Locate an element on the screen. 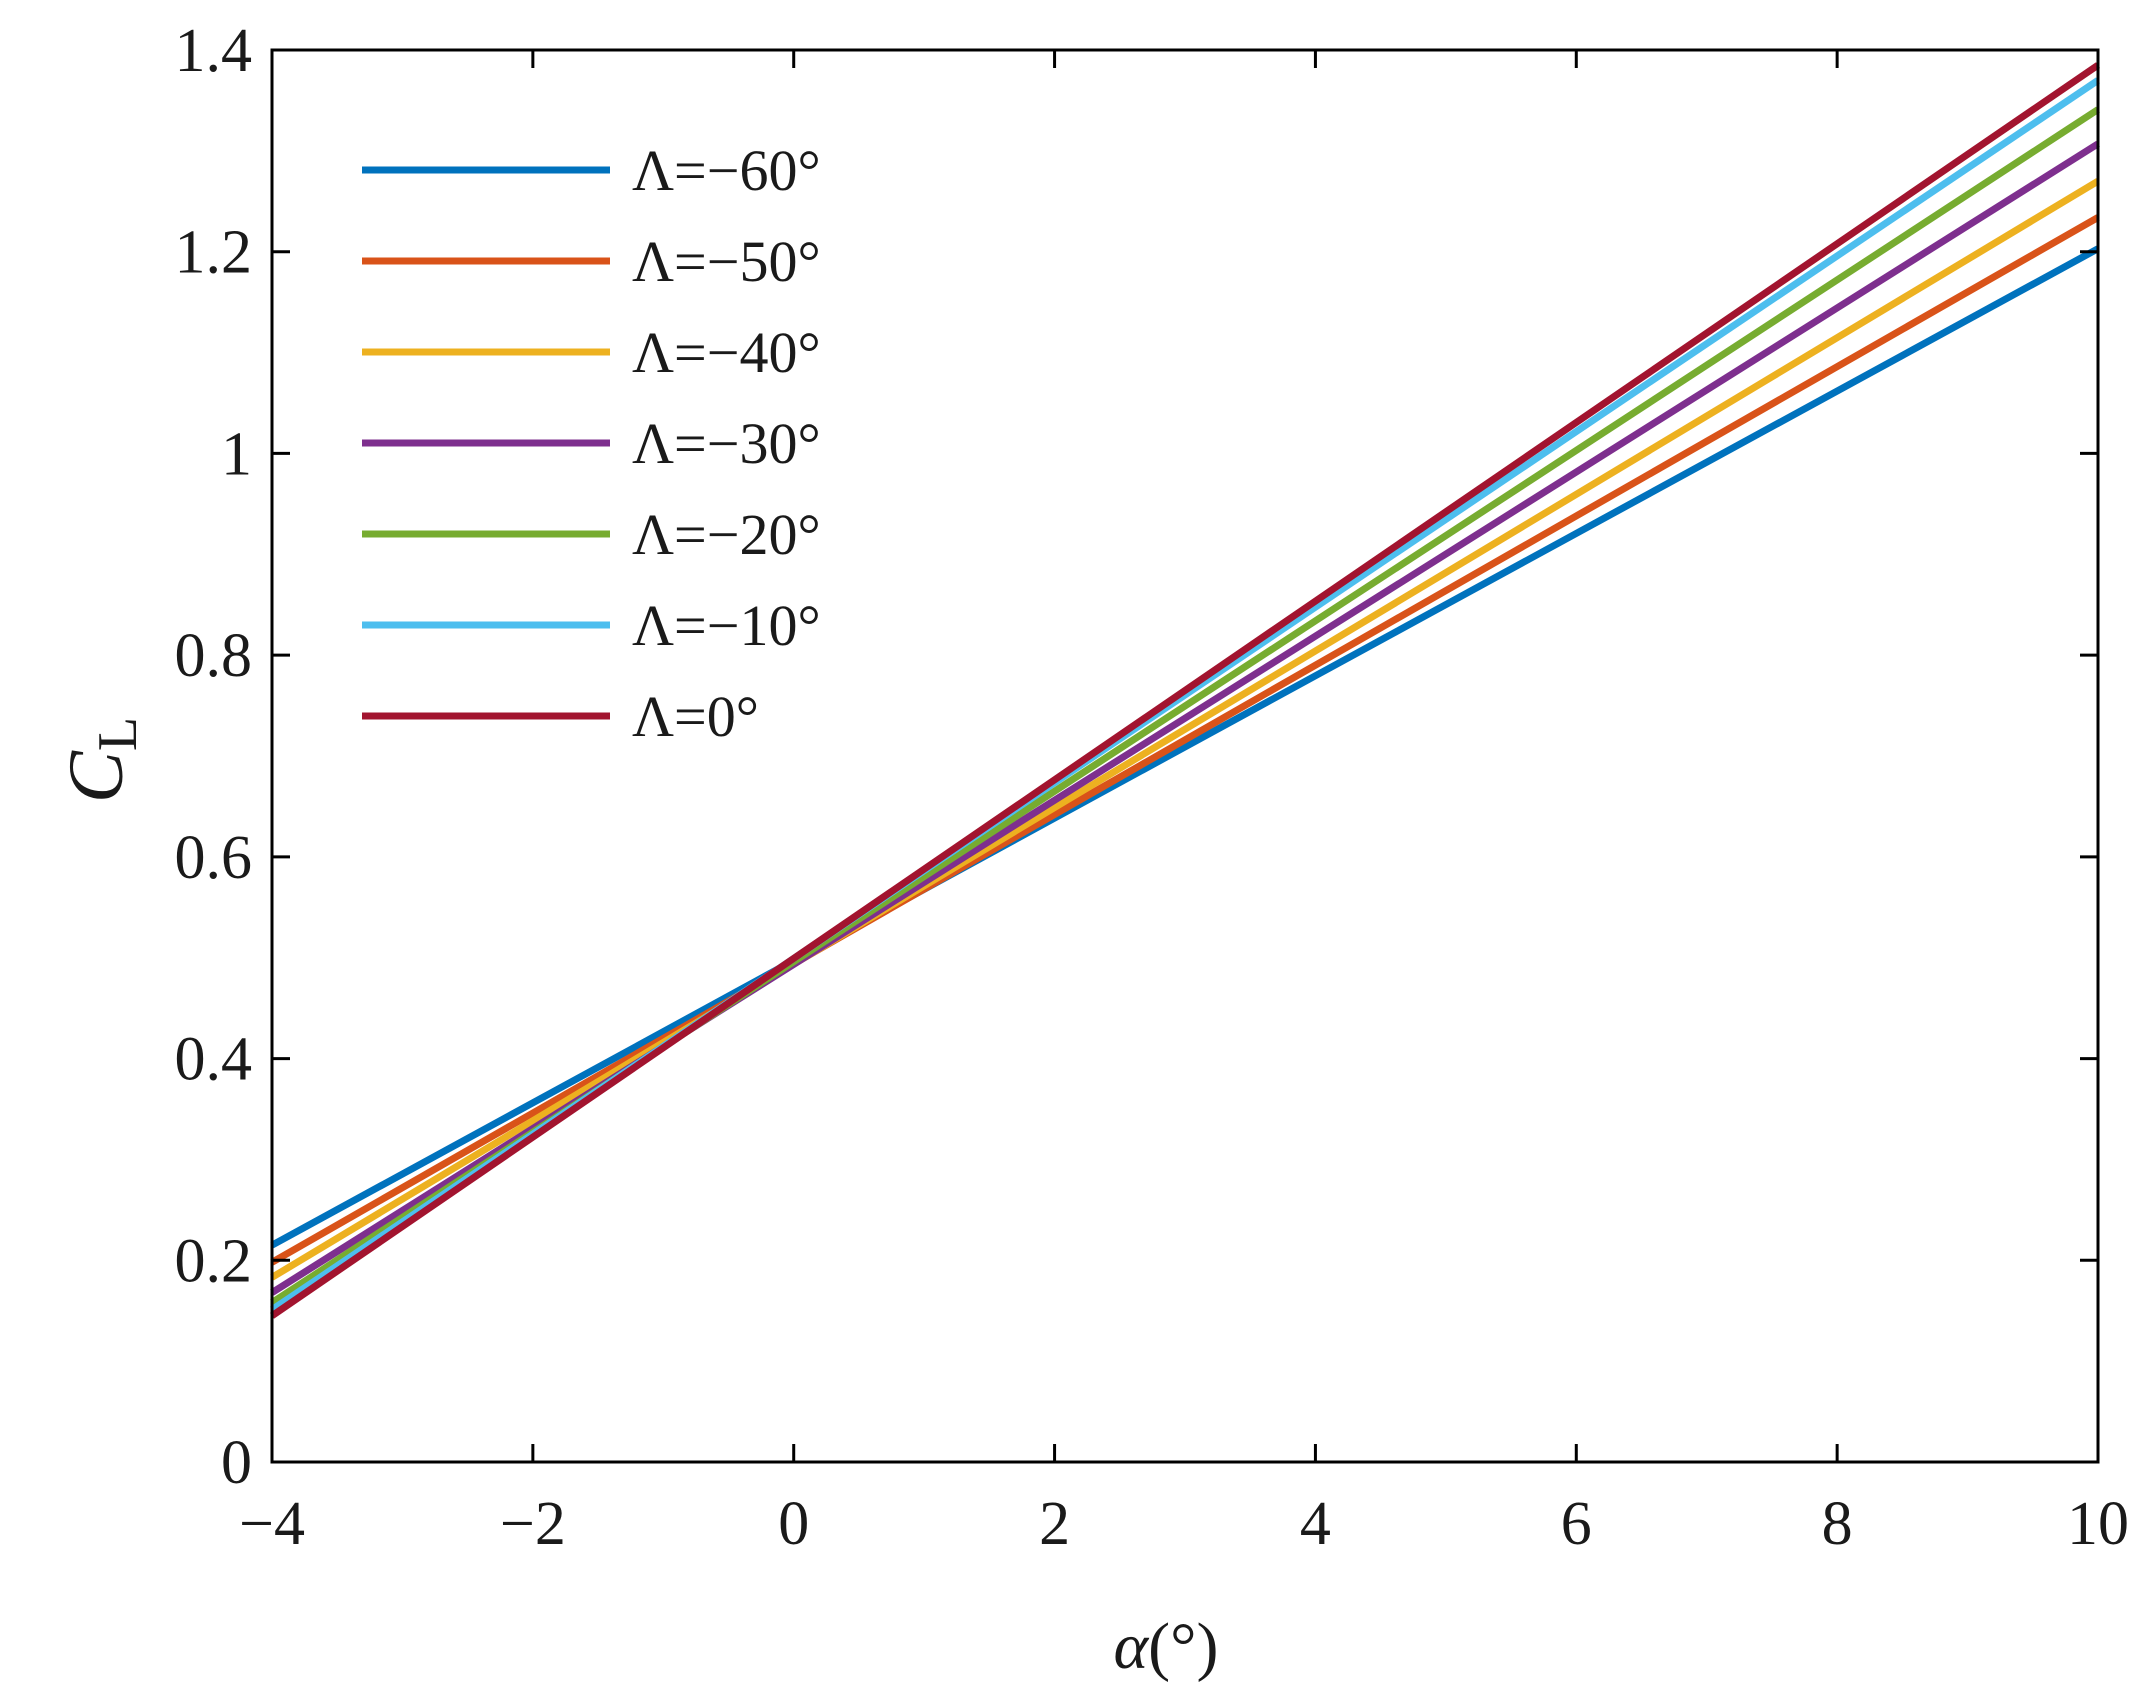 The image size is (2153, 1692). y-tick-label: 0.4 is located at coordinates (214, 1060).